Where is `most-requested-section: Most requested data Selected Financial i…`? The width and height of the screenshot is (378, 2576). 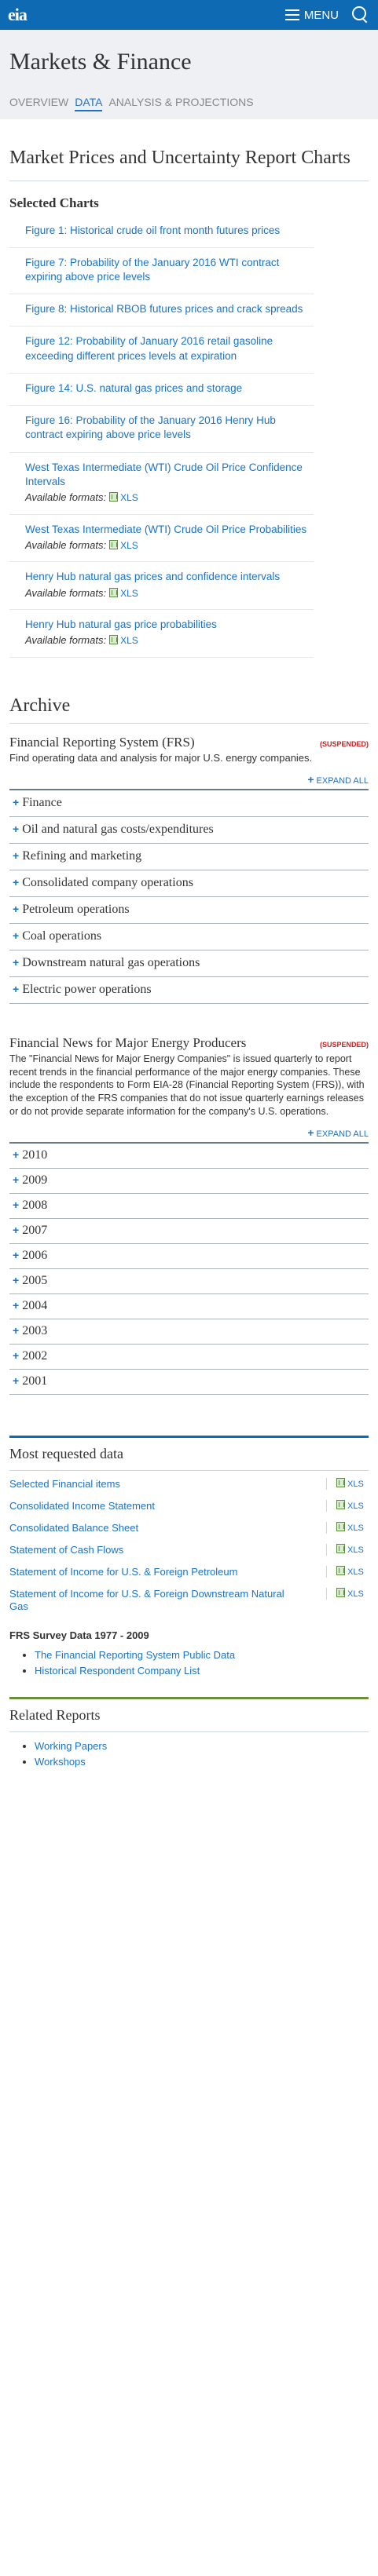 most-requested-section: Most requested data Selected Financial i… is located at coordinates (189, 1558).